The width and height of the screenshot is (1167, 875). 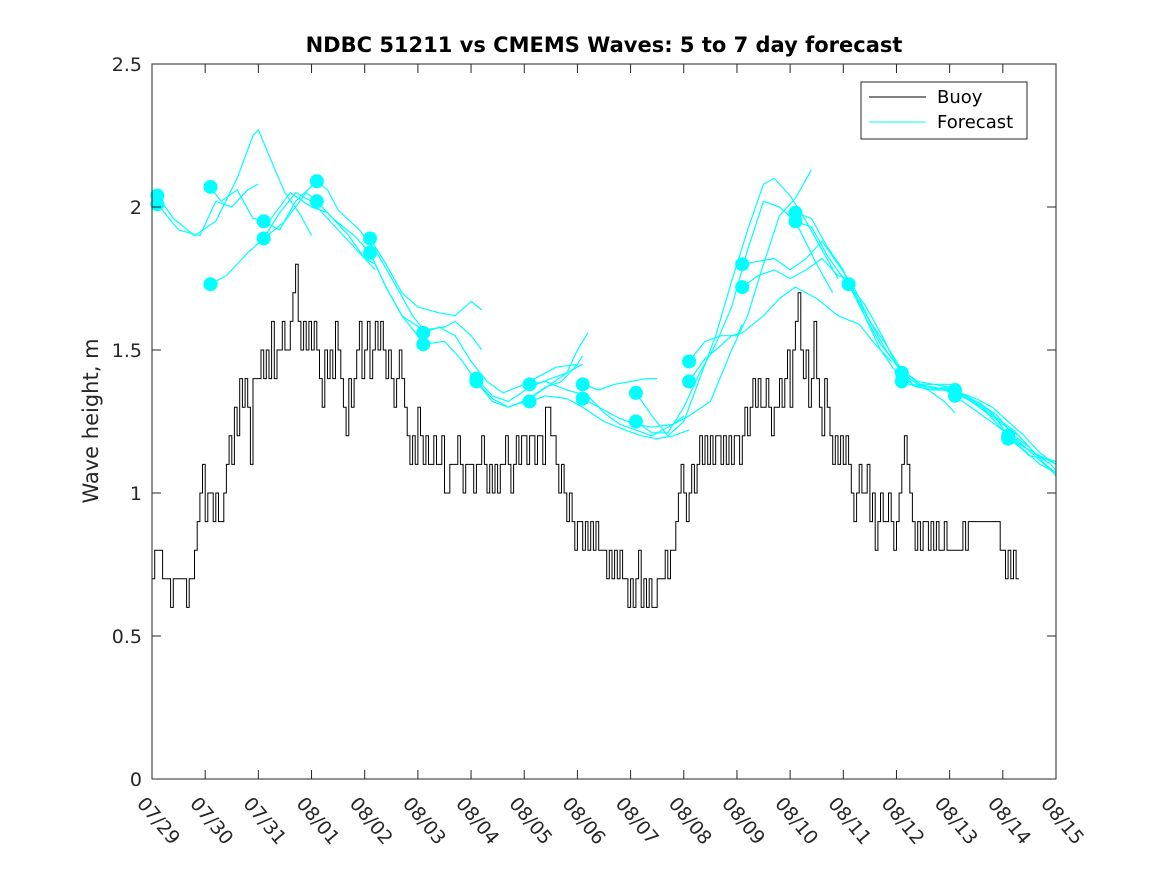 What do you see at coordinates (796, 821) in the screenshot?
I see `x-tick-label: 08/10` at bounding box center [796, 821].